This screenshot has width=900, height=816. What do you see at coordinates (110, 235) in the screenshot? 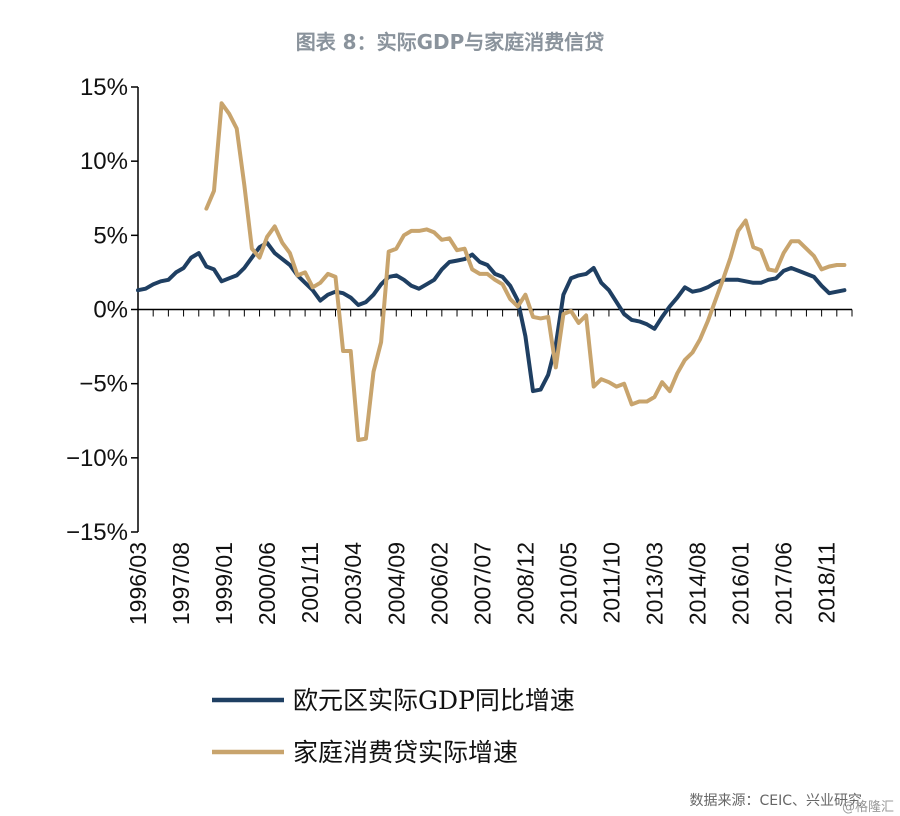
I see `y-tick-label: 5%` at bounding box center [110, 235].